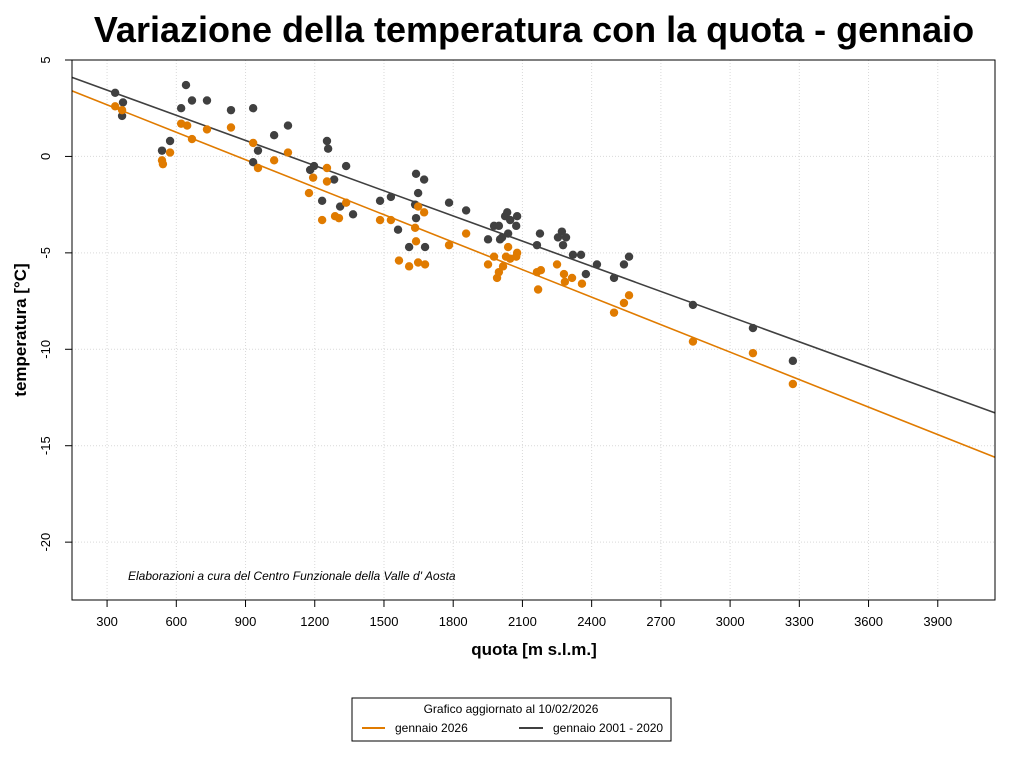 The height and width of the screenshot is (768, 1024). What do you see at coordinates (608, 728) in the screenshot?
I see `legend-label-2001-2020: gennaio 2001 - 2020` at bounding box center [608, 728].